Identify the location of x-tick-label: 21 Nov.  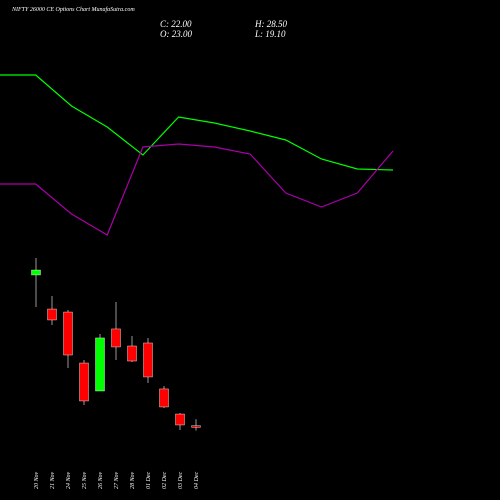
(53, 480).